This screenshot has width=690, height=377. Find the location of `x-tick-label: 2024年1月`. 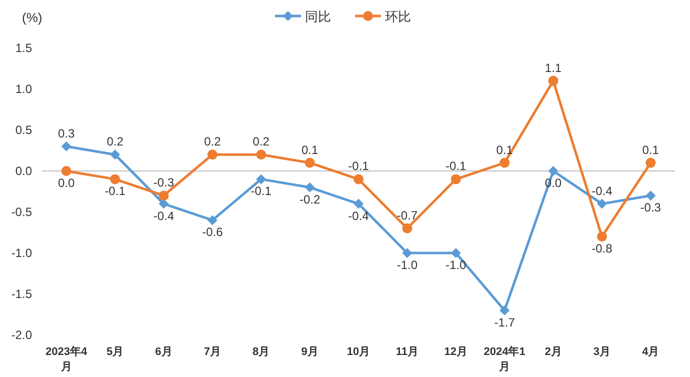

x-tick-label: 2024年1月 is located at coordinates (505, 359).